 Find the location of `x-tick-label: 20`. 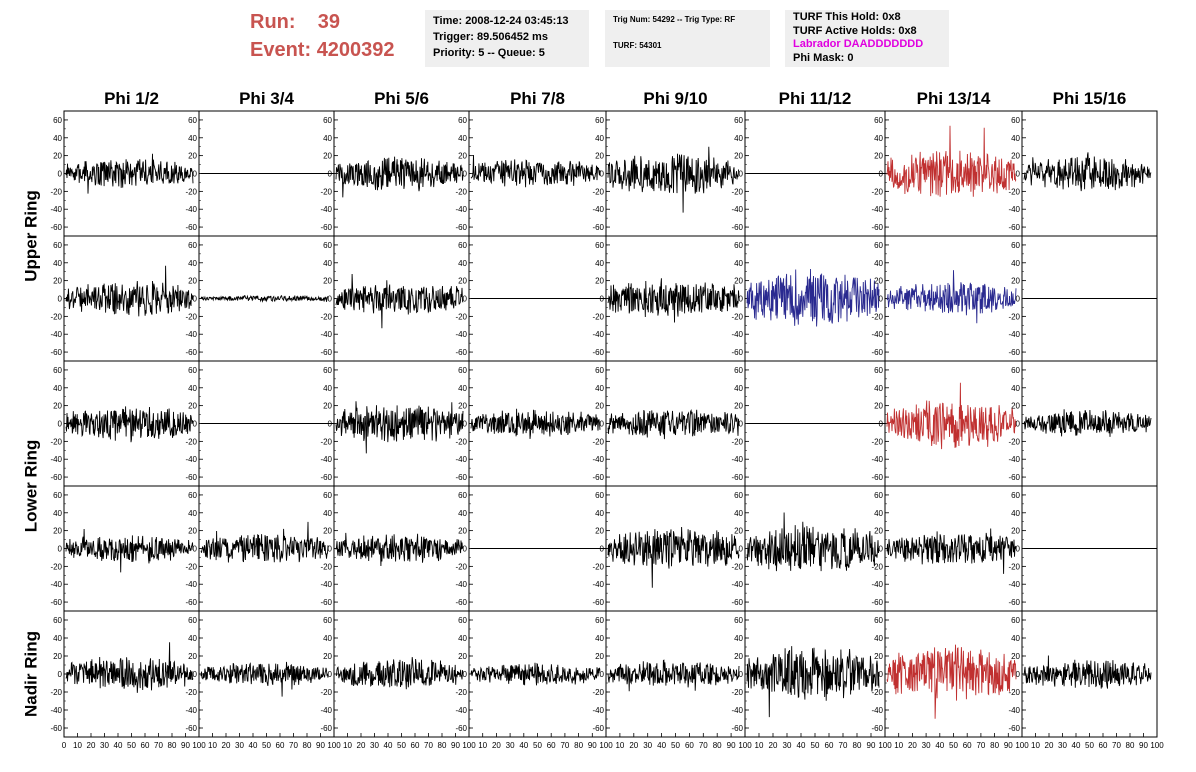

x-tick-label: 20 is located at coordinates (496, 745).